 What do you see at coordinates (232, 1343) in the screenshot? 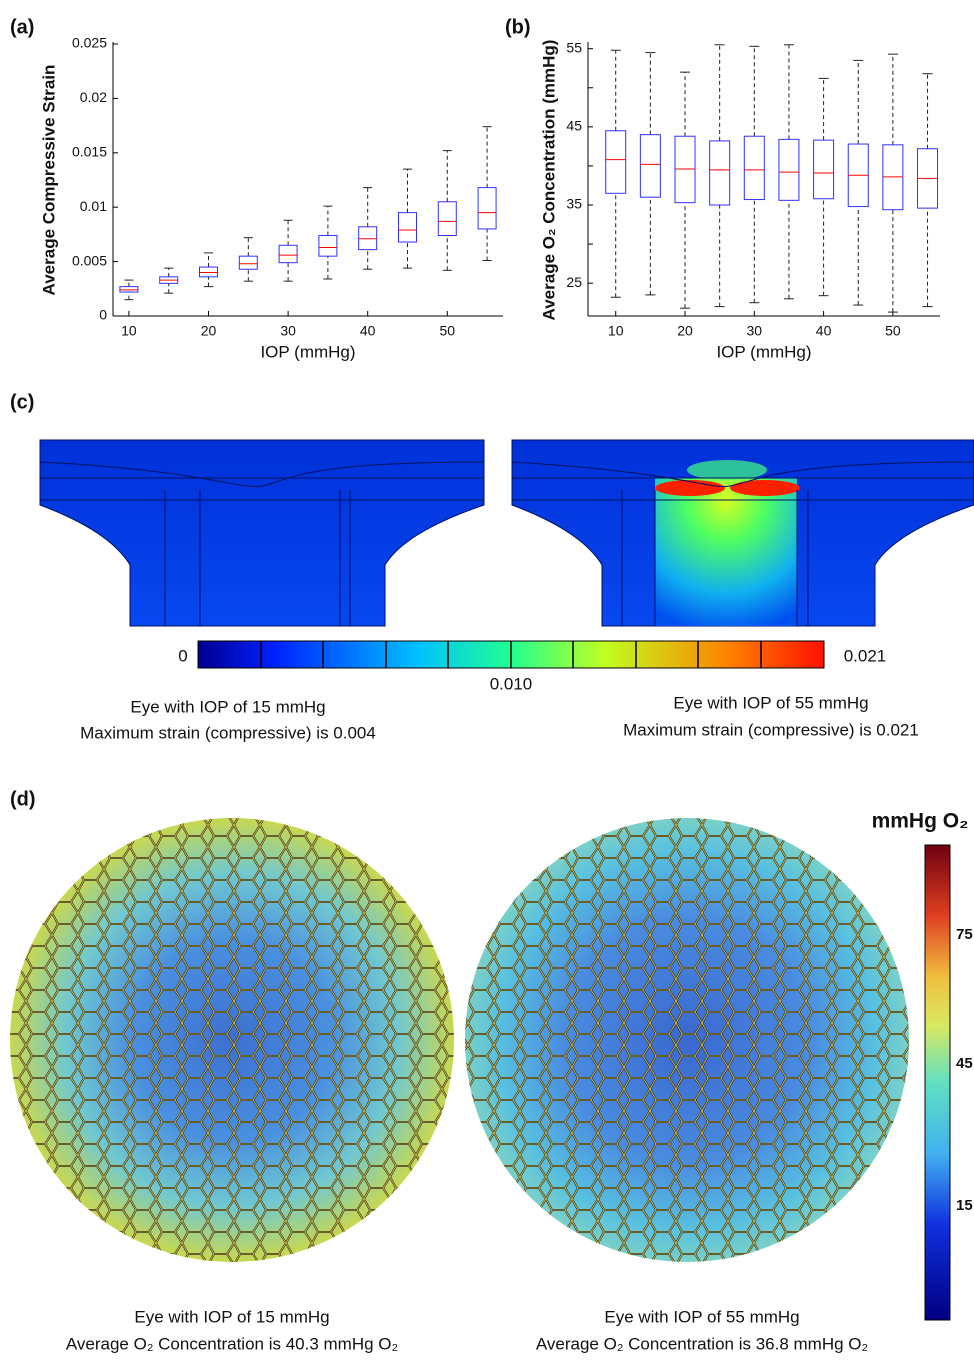
I see `caption: Average O₂ Concentration is 40.3 mmHg O₂` at bounding box center [232, 1343].